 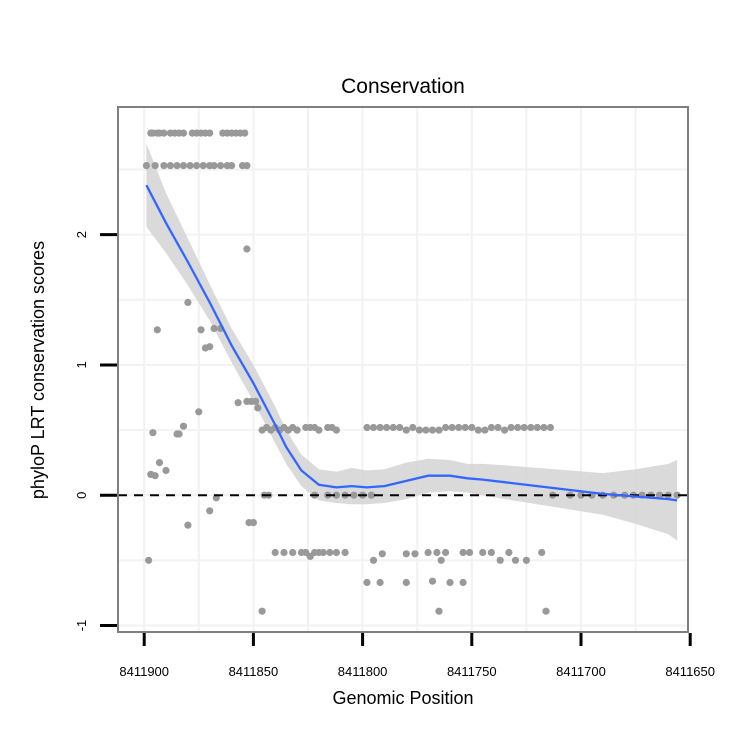 I want to click on y-axis-label: phyloP LRT conservation scores, so click(x=38, y=370).